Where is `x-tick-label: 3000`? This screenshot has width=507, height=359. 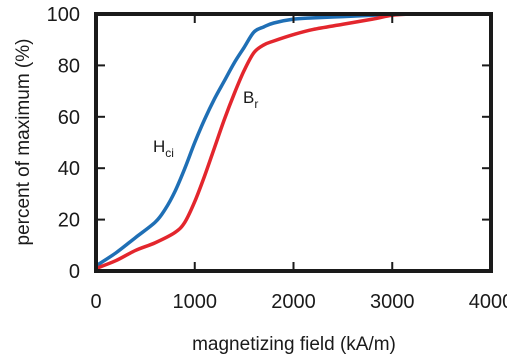 x-tick-label: 3000 is located at coordinates (392, 302).